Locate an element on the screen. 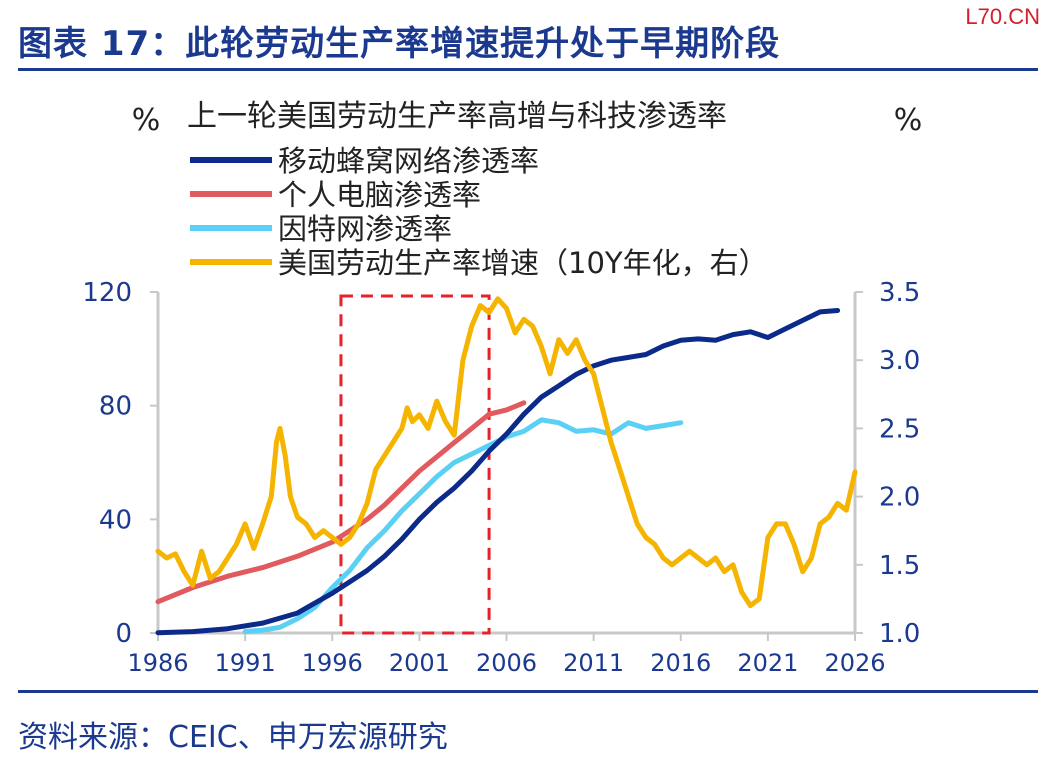 This screenshot has width=1052, height=768. right-y-tick-label: 3.0 is located at coordinates (899, 361).